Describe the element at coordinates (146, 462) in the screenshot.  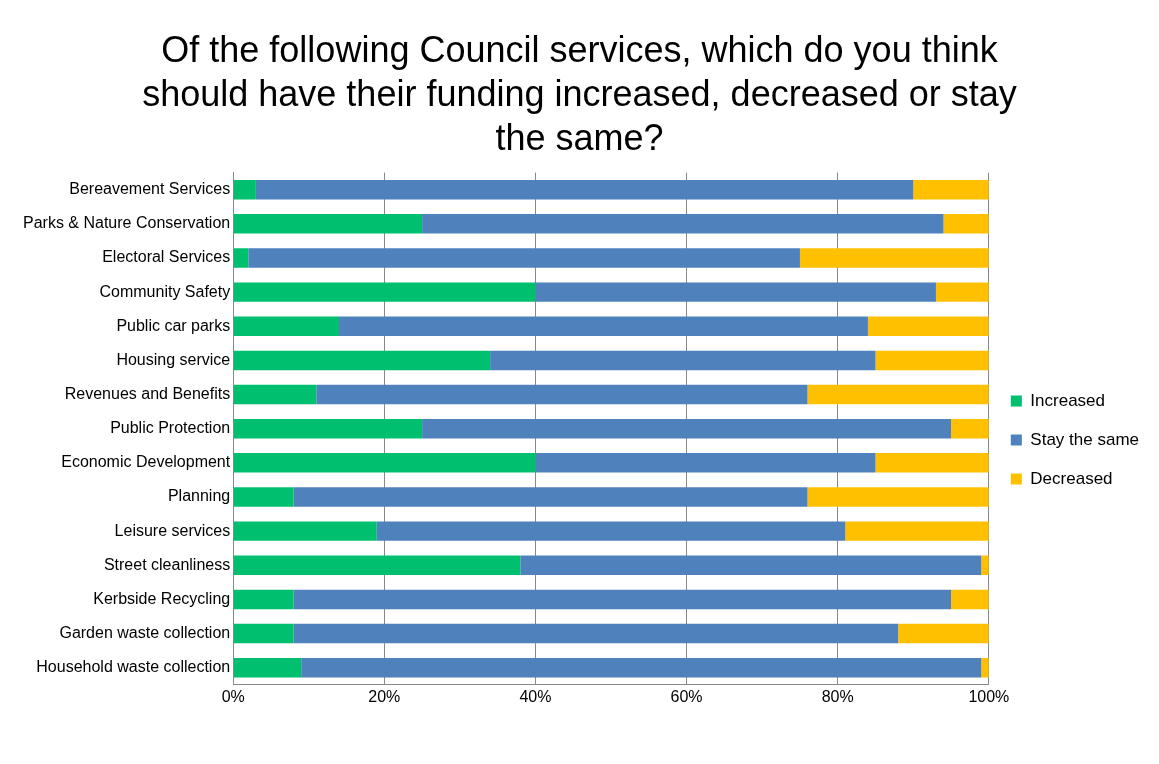
I see `y-tick-label: Economic Development` at that location.